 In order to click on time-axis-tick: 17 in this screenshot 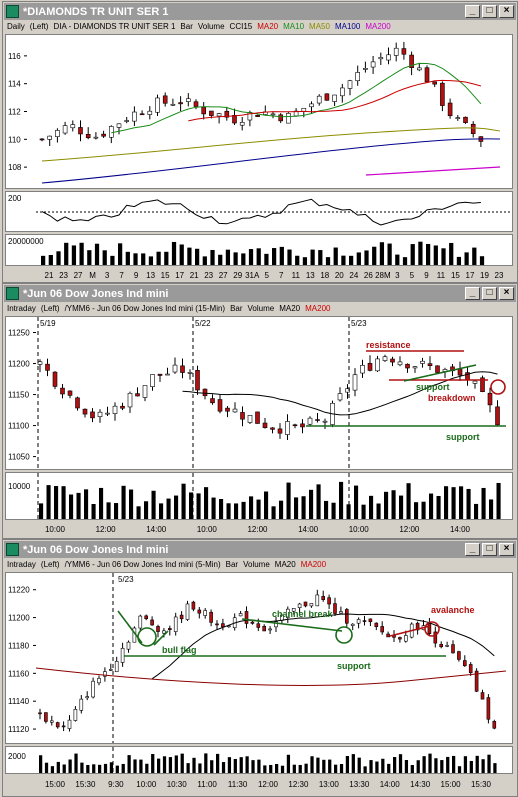, I will do `click(179, 275)`.